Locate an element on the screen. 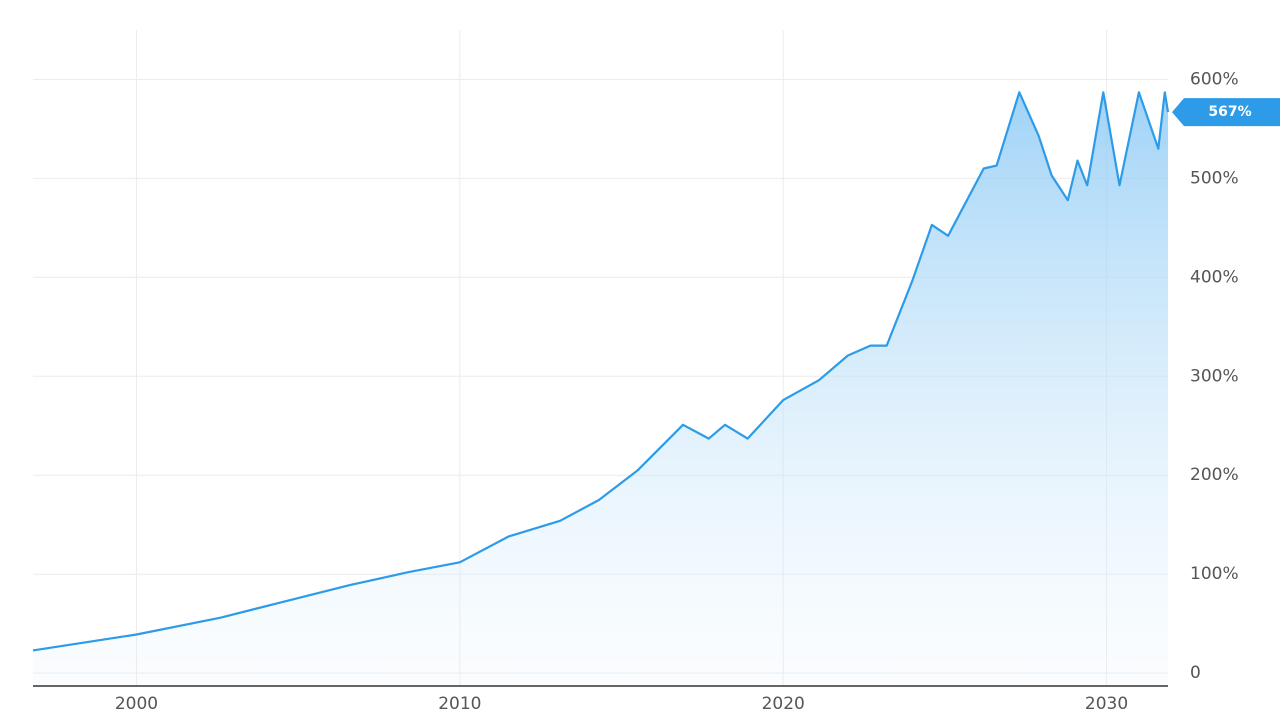 The height and width of the screenshot is (720, 1280). y-tick-label: 400% is located at coordinates (1214, 277).